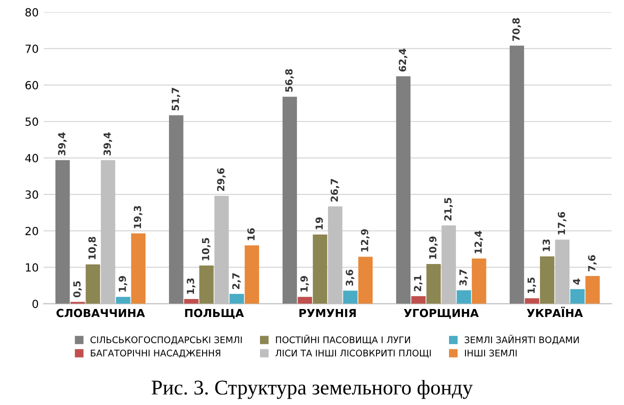 The image size is (624, 405). I want to click on data-label: 62,4, so click(403, 60).